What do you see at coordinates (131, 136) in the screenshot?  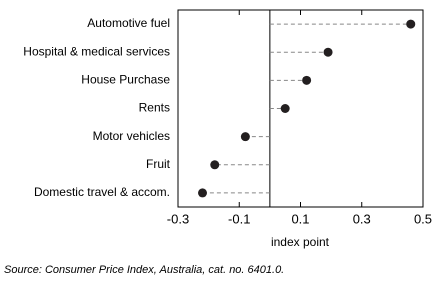 I see `y-tick-label: Motor vehicles` at bounding box center [131, 136].